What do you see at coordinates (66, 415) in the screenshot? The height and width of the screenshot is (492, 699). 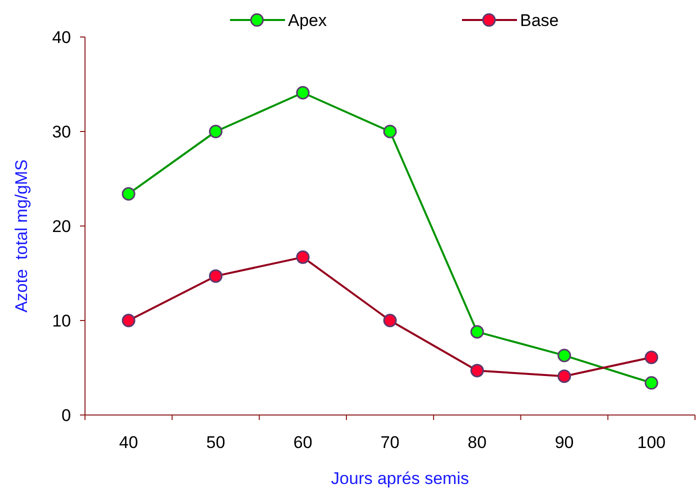 I see `y-tick-label: 0` at bounding box center [66, 415].